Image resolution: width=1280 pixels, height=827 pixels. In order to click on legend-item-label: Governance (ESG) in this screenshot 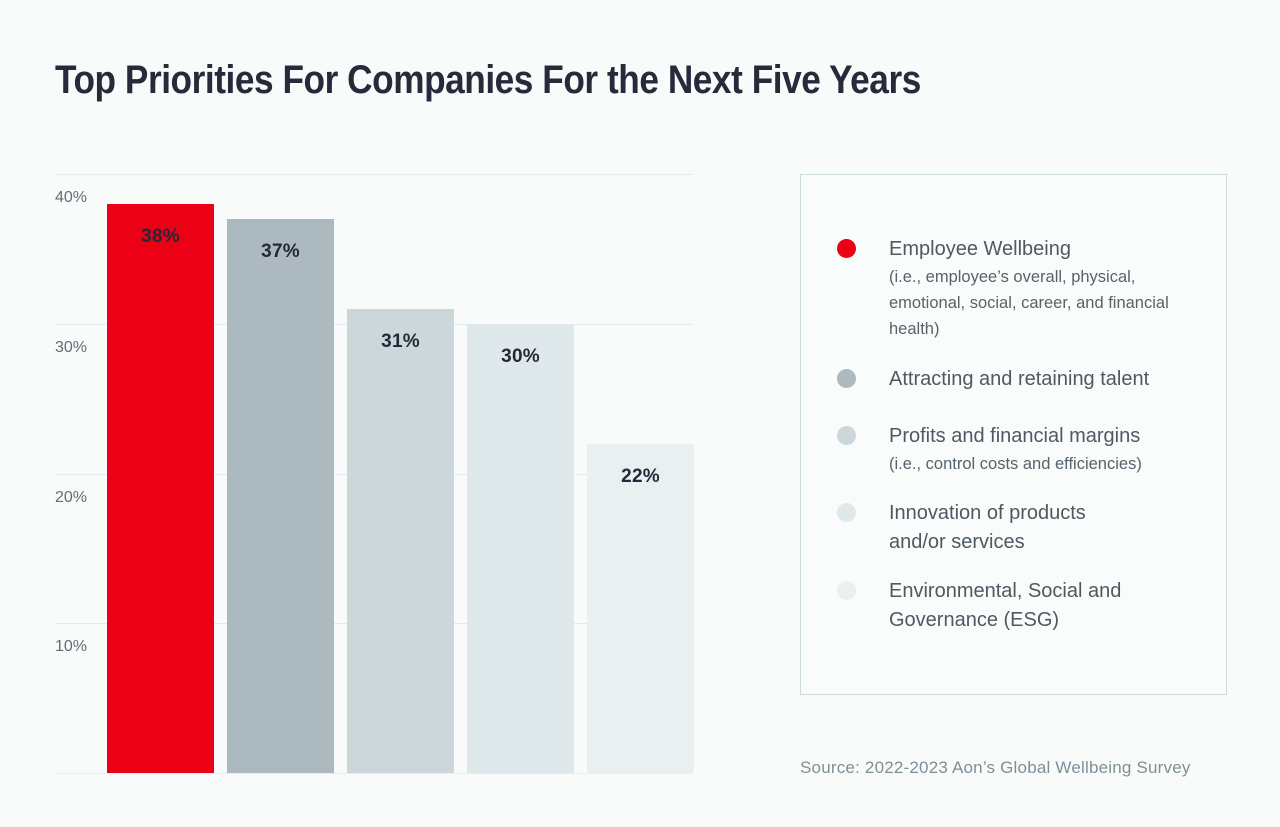, I will do `click(974, 620)`.